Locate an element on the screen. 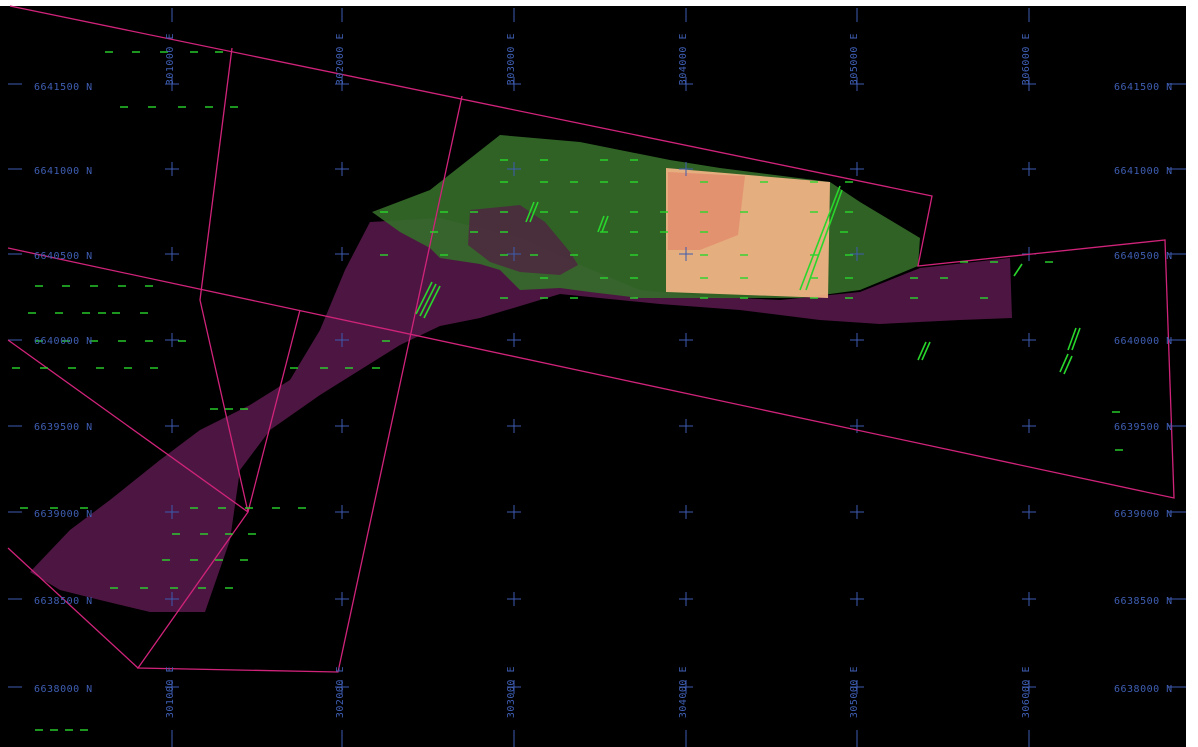 The height and width of the screenshot is (747, 1198). northing-label-left: 6640500 N is located at coordinates (63, 256).